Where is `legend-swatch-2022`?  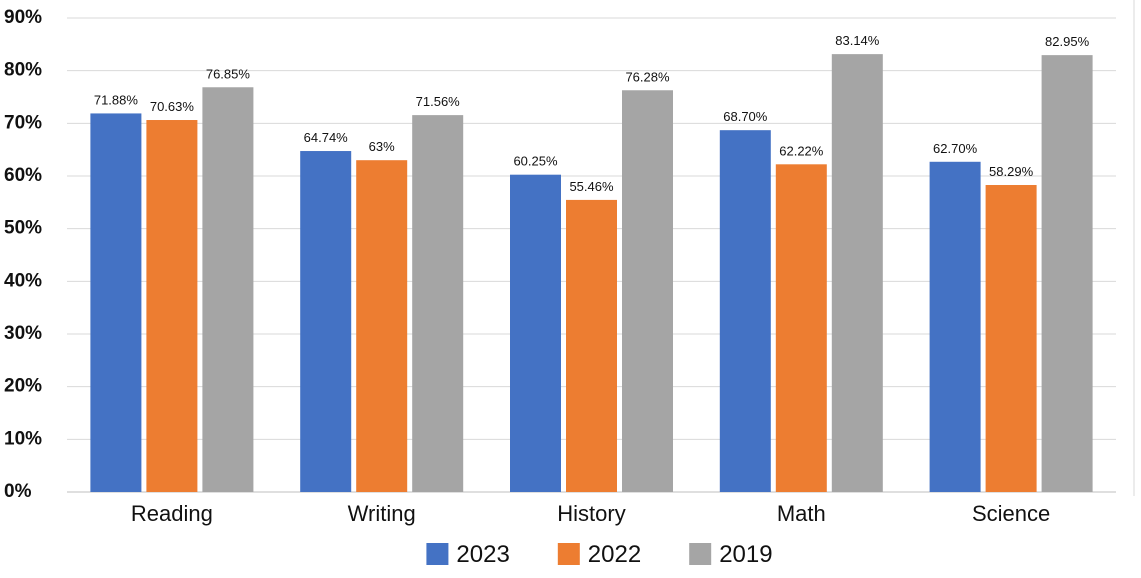
legend-swatch-2022 is located at coordinates (568, 554).